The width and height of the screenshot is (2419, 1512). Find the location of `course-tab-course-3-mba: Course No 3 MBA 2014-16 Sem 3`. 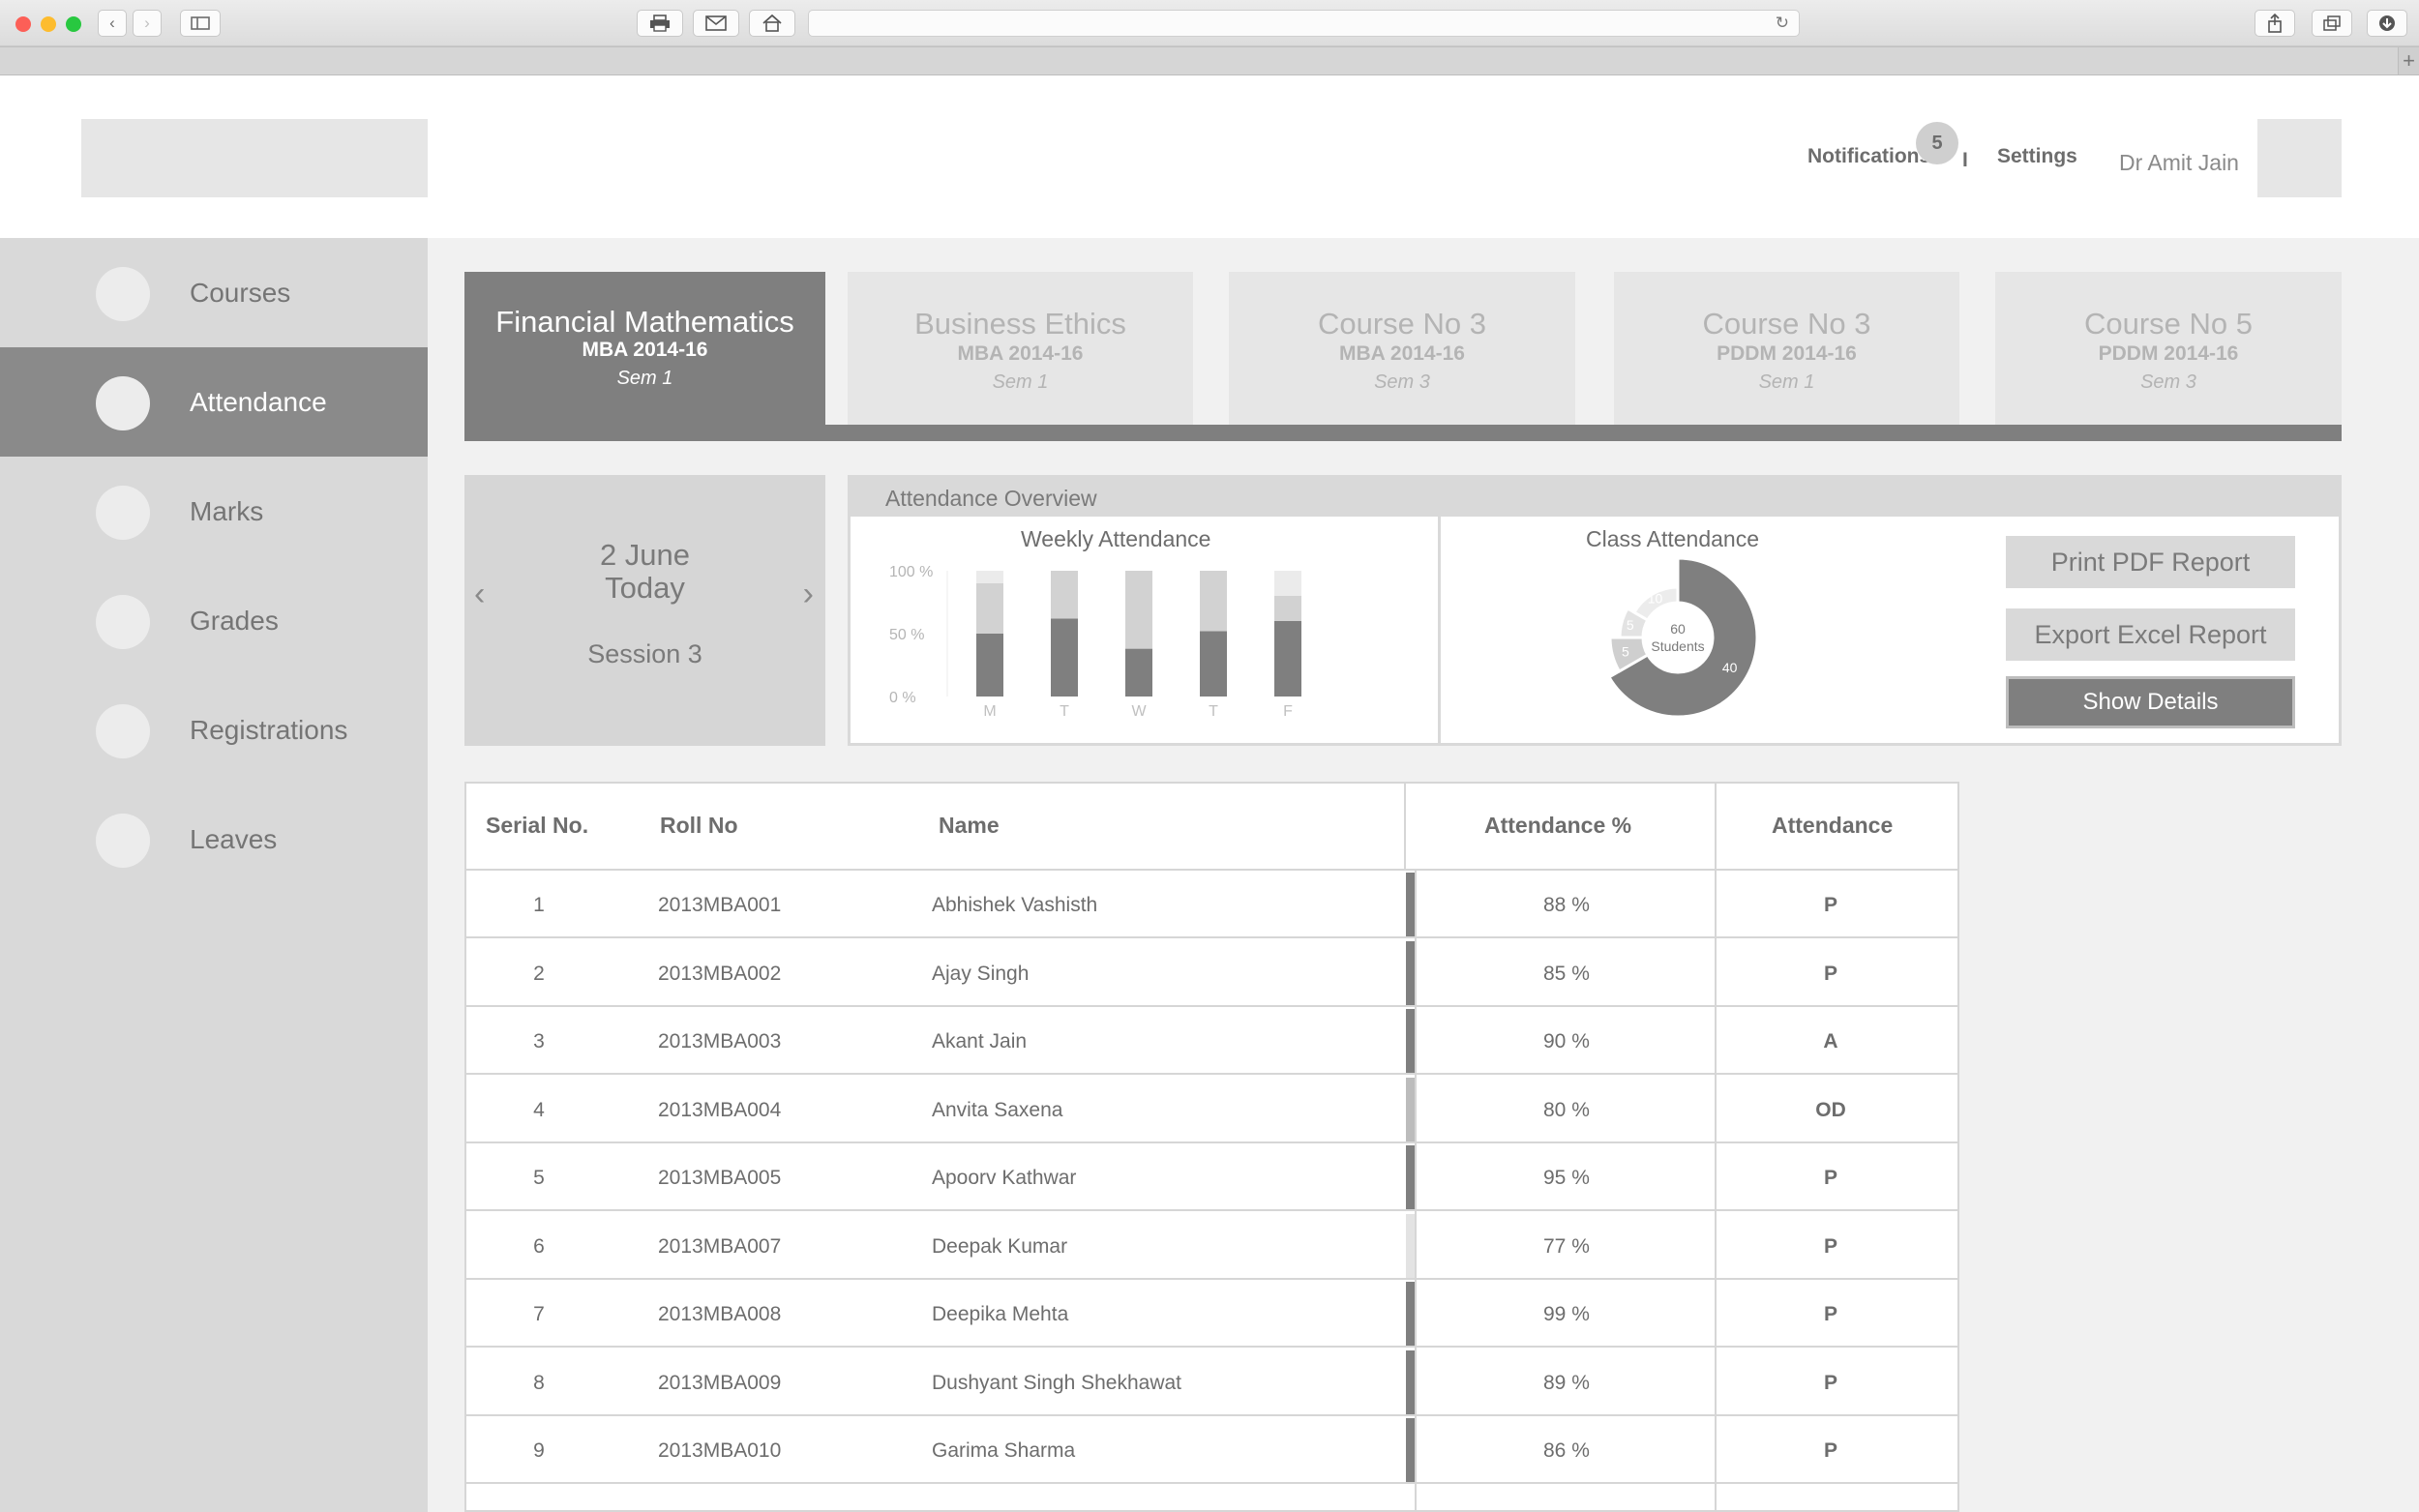

course-tab-course-3-mba: Course No 3 MBA 2014-16 Sem 3 is located at coordinates (1402, 349).